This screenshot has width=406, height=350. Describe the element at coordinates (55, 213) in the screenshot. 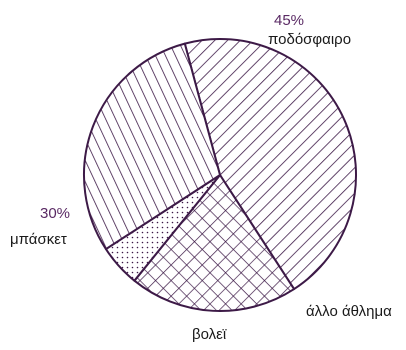

I see `slice-percent-label-basketball: 30%` at that location.